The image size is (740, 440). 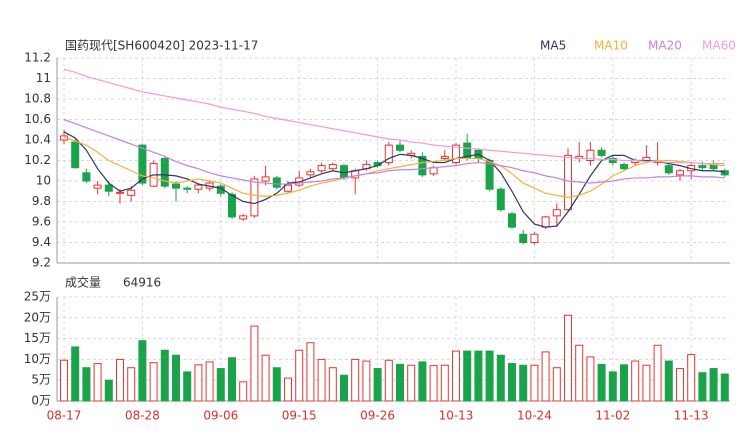 What do you see at coordinates (377, 416) in the screenshot?
I see `x-tick-label: 09-26` at bounding box center [377, 416].